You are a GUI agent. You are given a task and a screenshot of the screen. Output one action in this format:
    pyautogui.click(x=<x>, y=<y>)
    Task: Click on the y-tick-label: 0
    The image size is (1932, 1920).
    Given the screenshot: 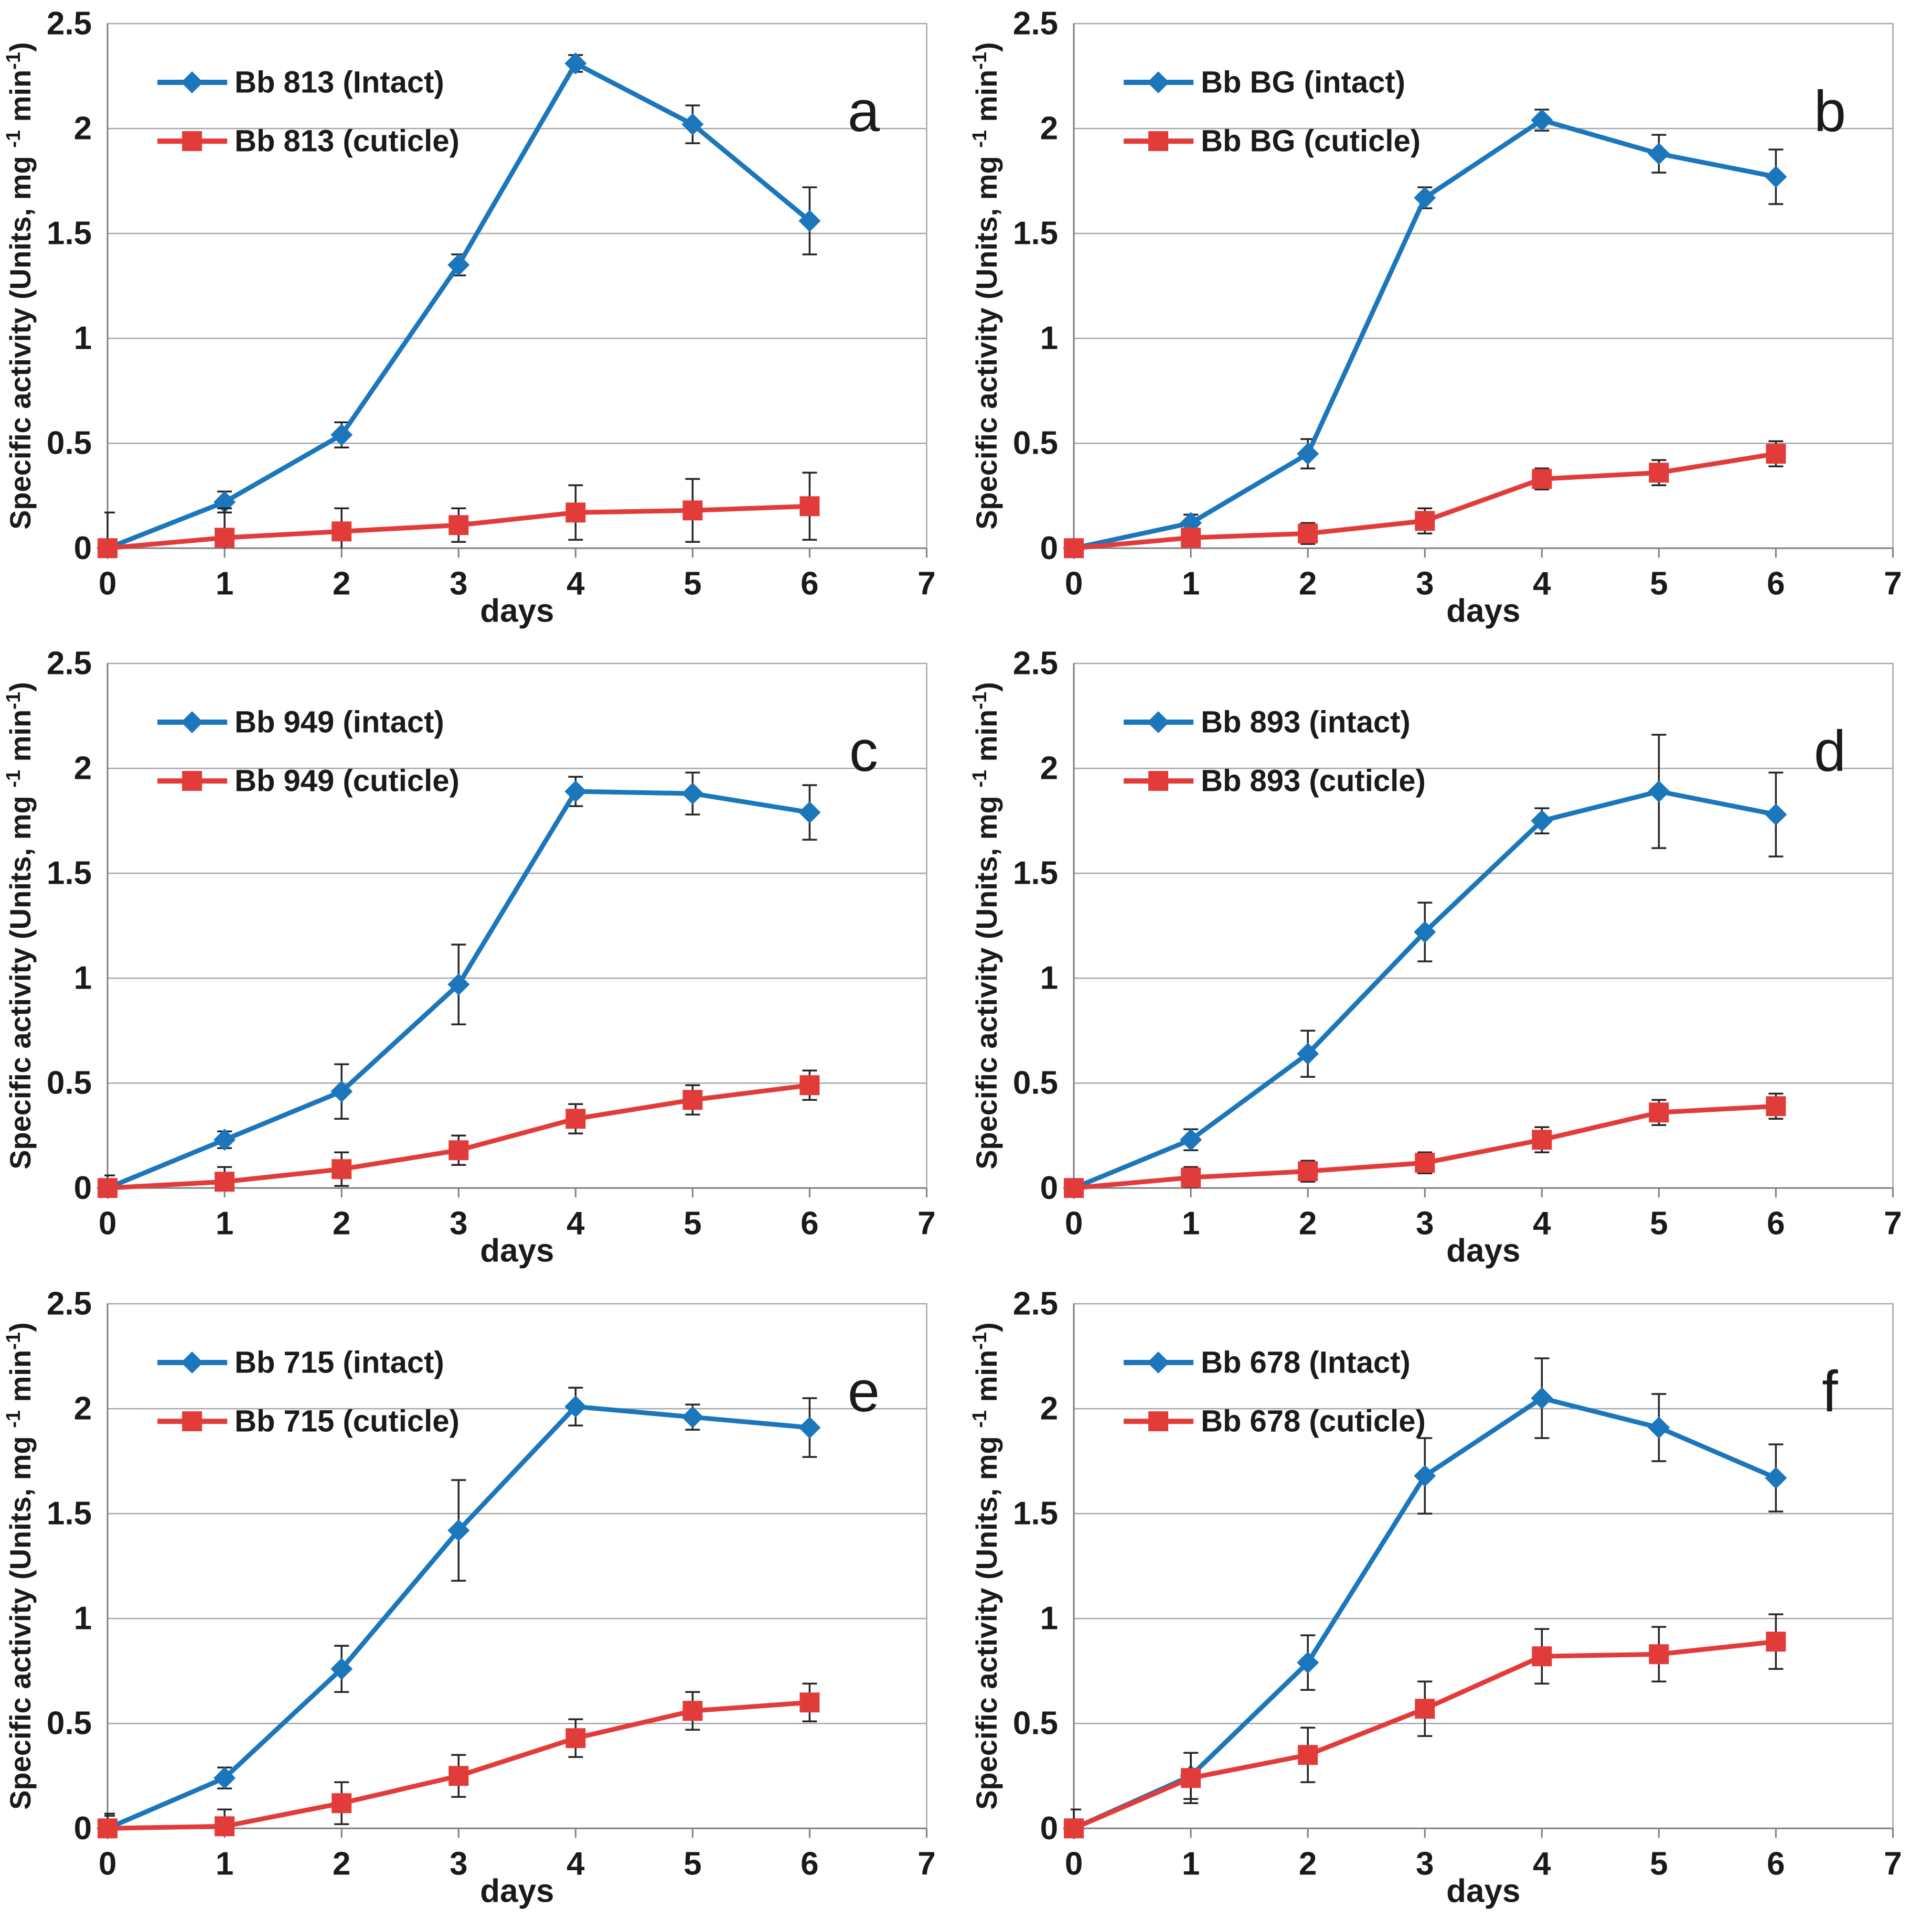 What is the action you would take?
    pyautogui.click(x=1049, y=1188)
    